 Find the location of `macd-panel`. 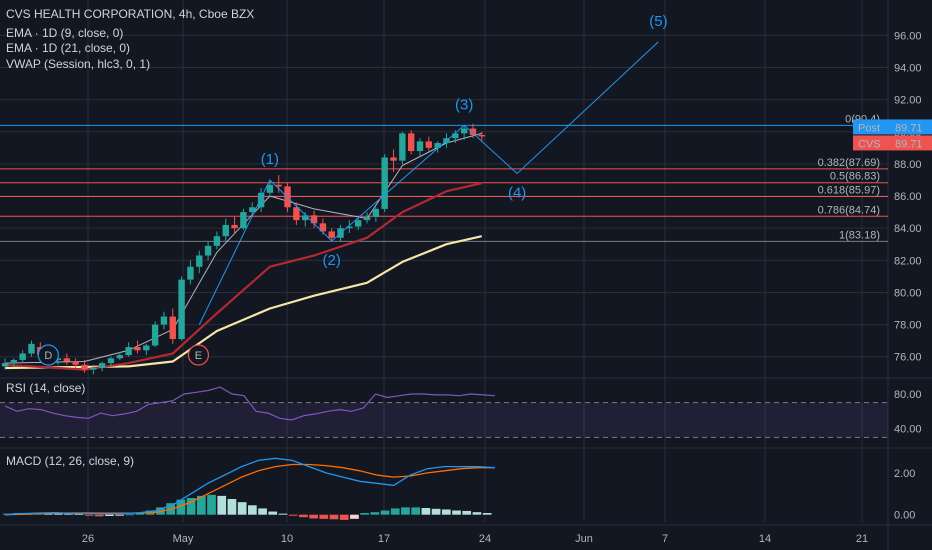

macd-panel is located at coordinates (249, 488).